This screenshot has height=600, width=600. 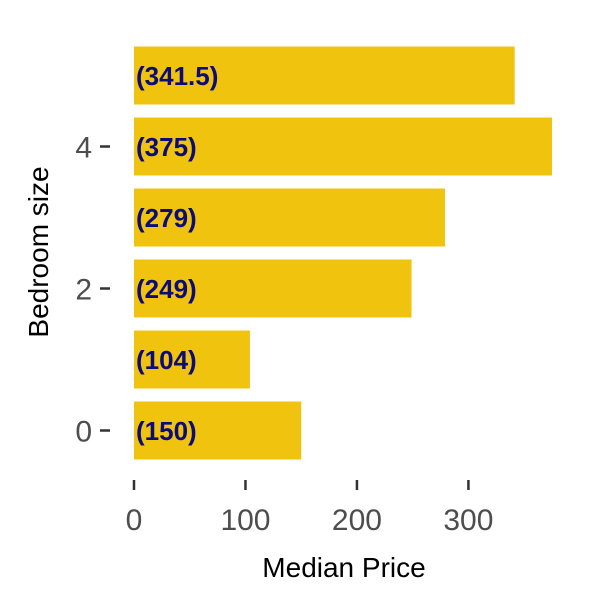 I want to click on x-axis-title: Median Price, so click(x=343, y=567).